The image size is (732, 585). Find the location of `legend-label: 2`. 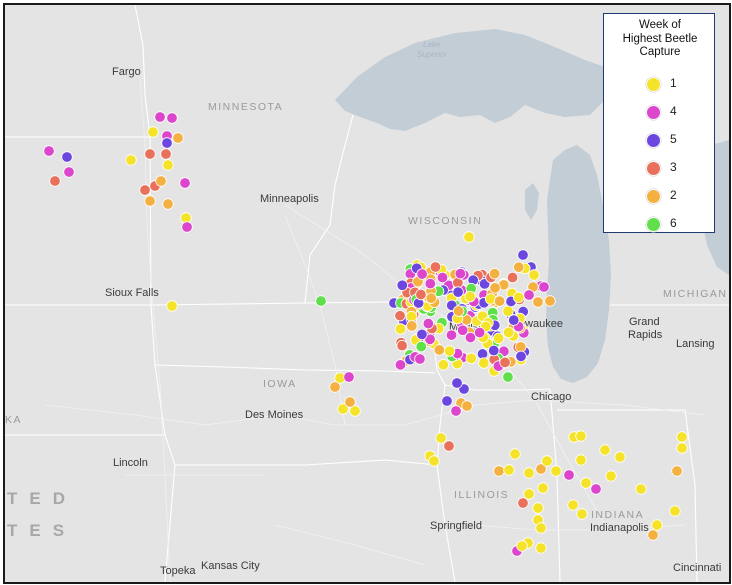

legend-label: 2 is located at coordinates (673, 195).